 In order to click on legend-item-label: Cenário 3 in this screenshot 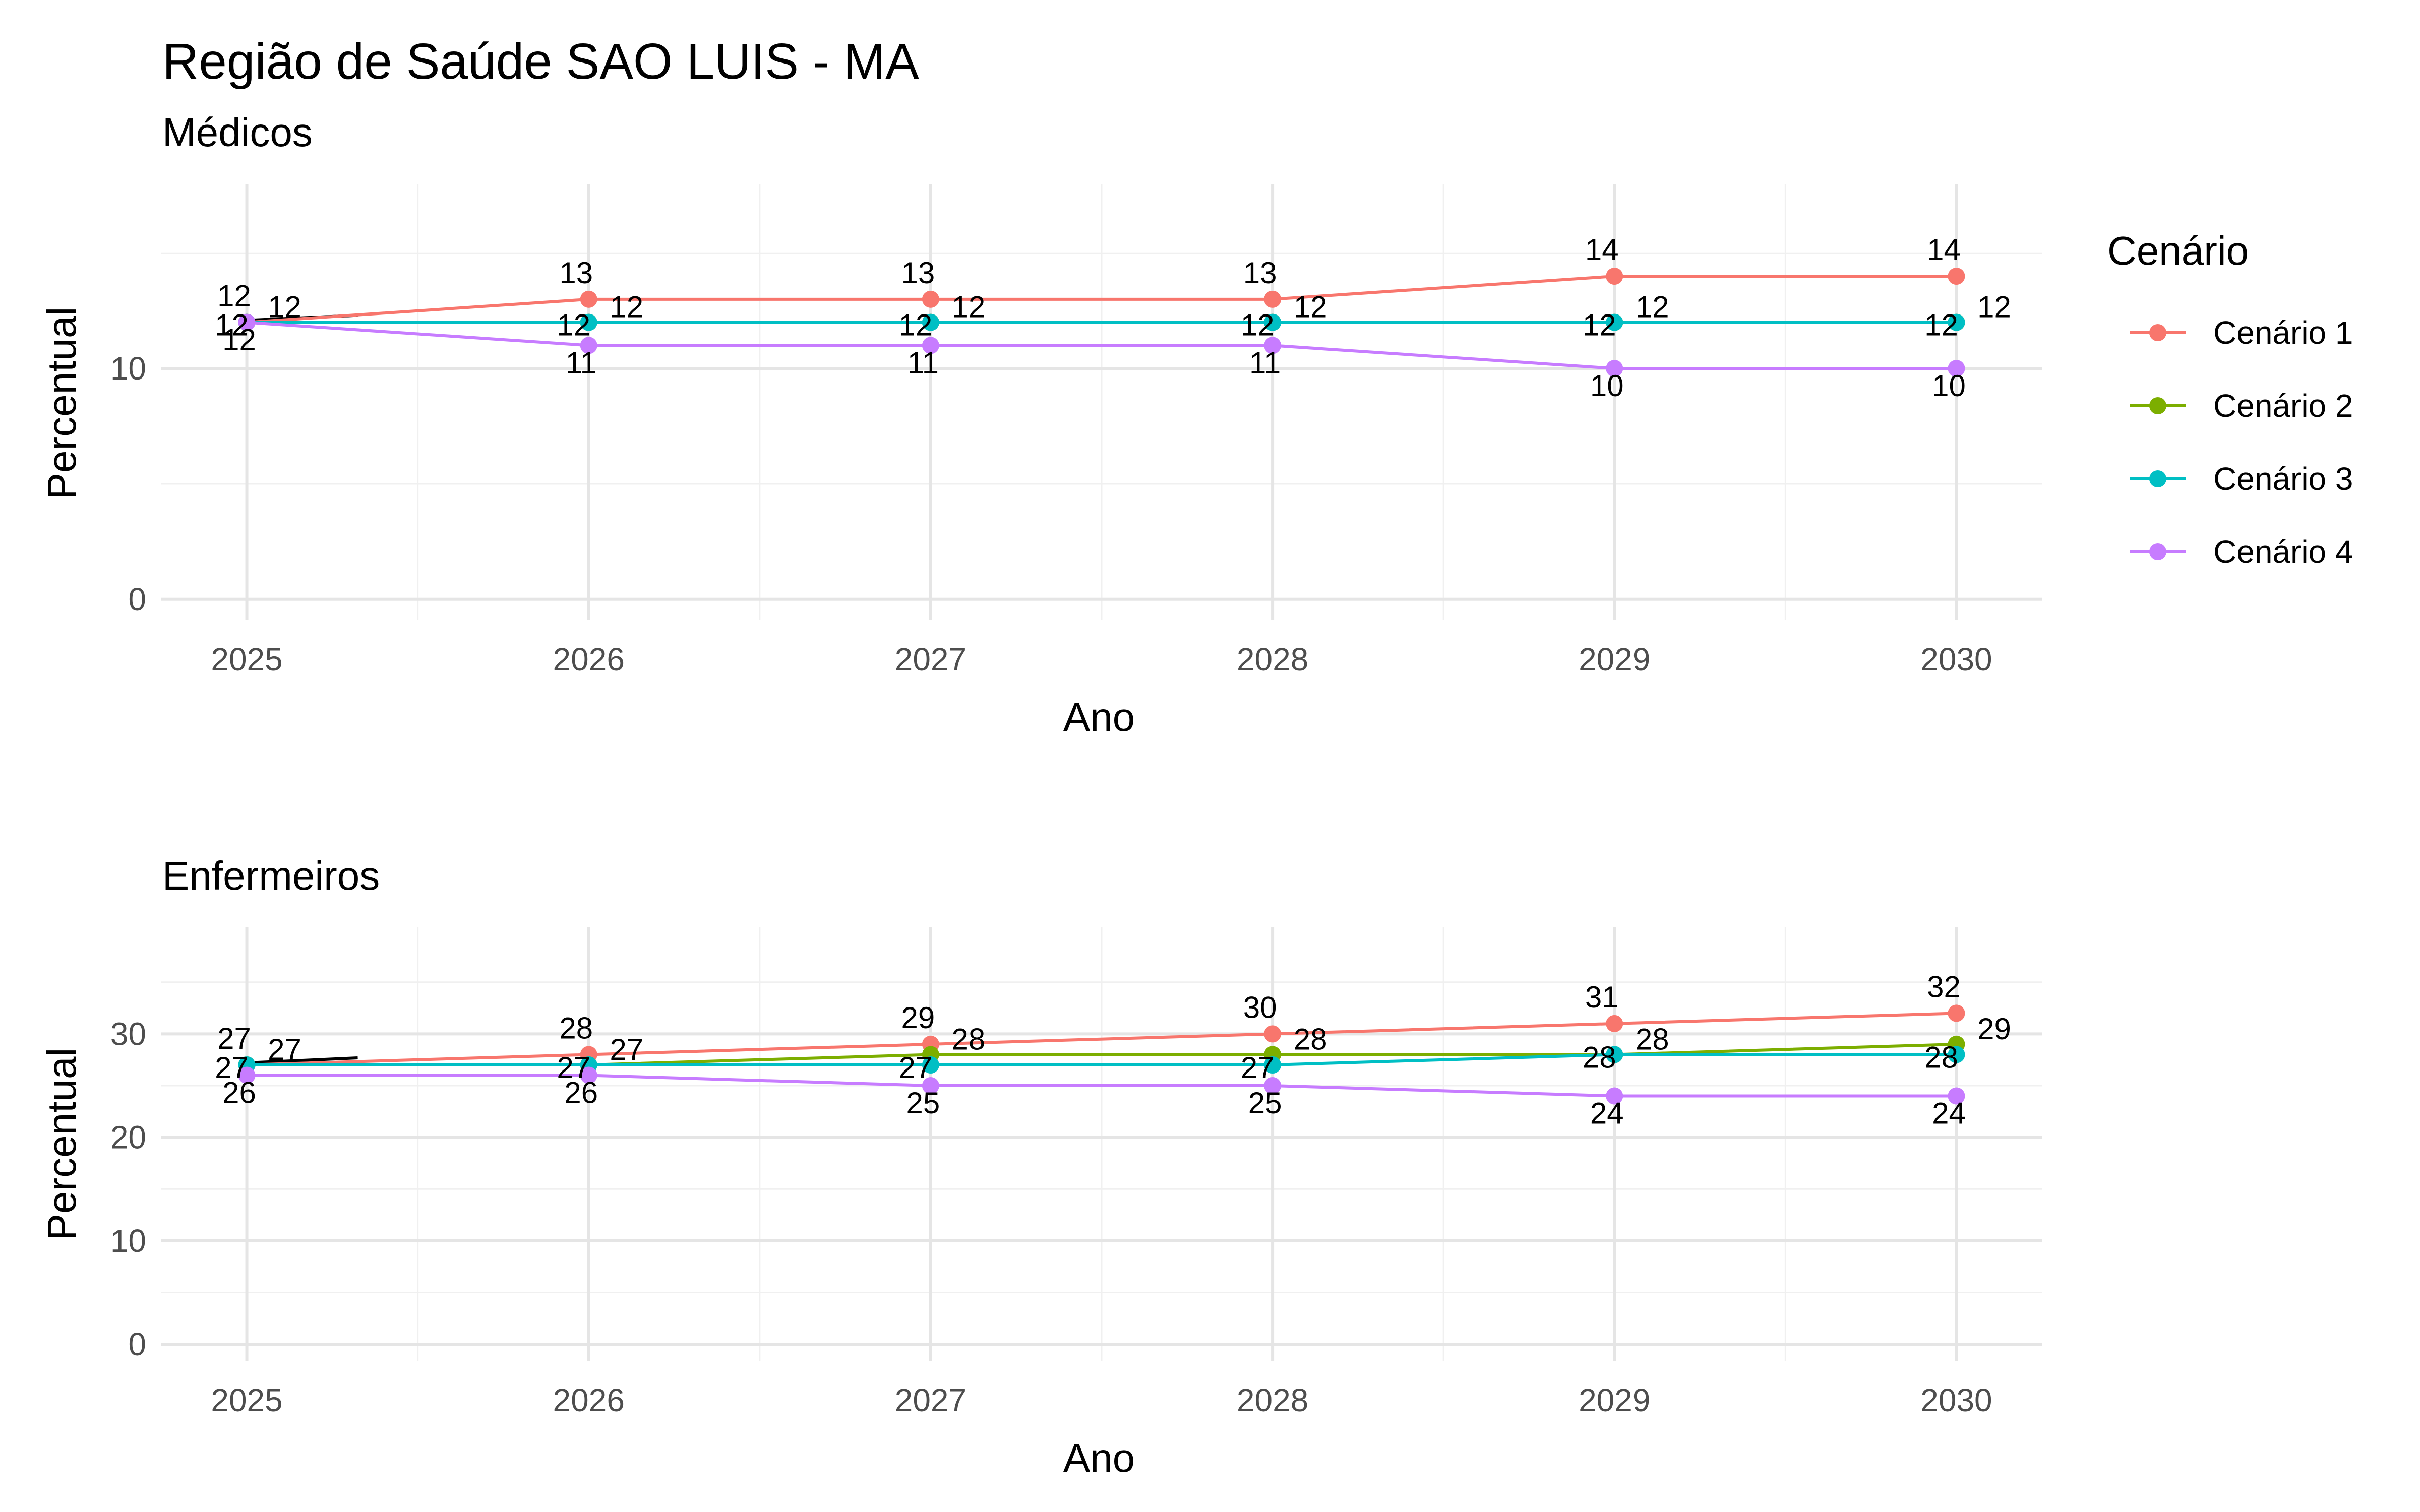, I will do `click(2283, 479)`.